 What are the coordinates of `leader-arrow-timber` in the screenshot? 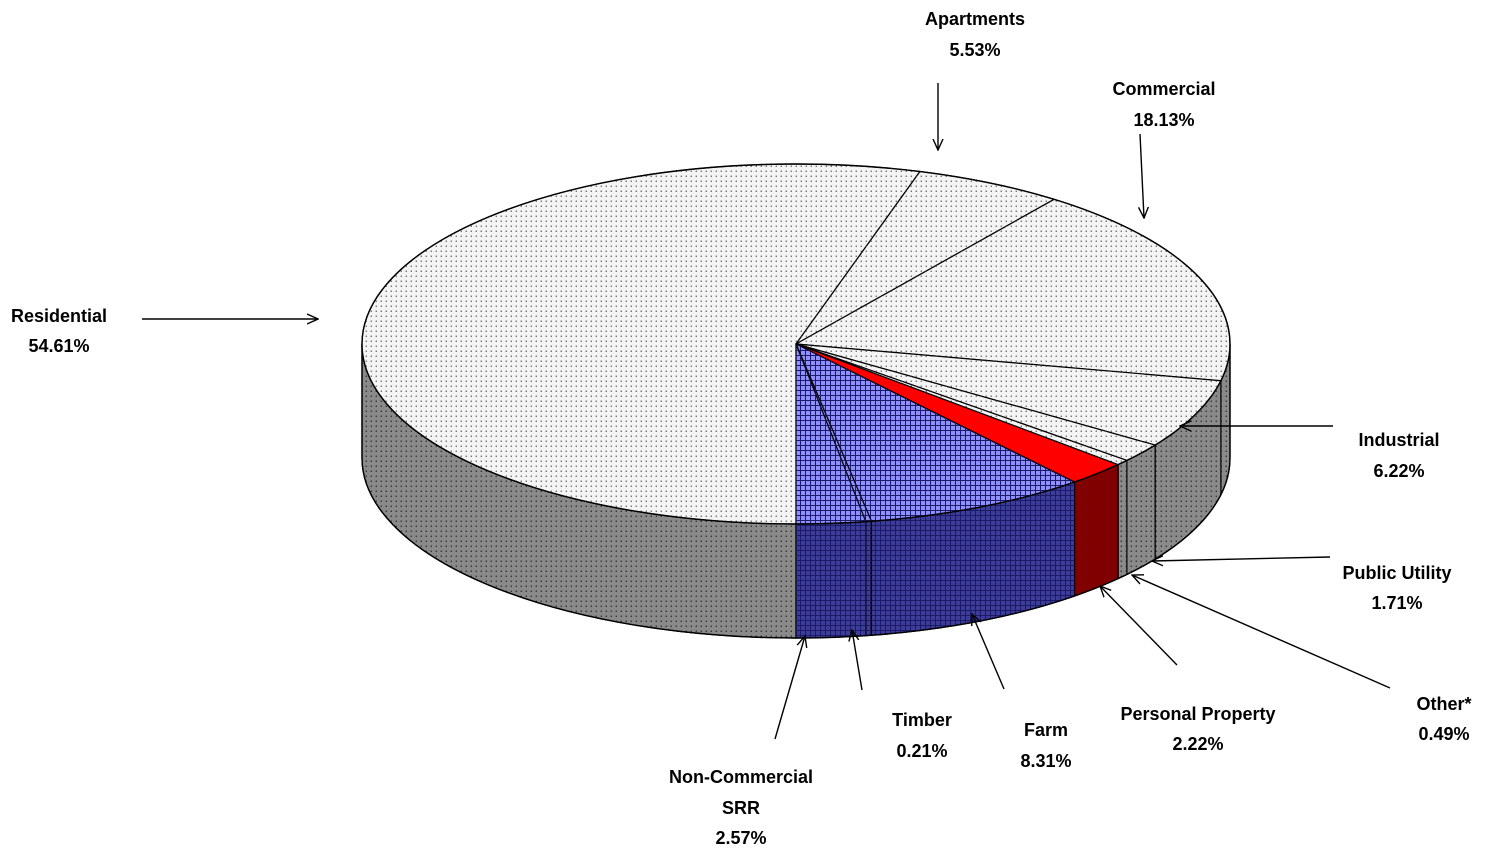 It's located at (857, 660).